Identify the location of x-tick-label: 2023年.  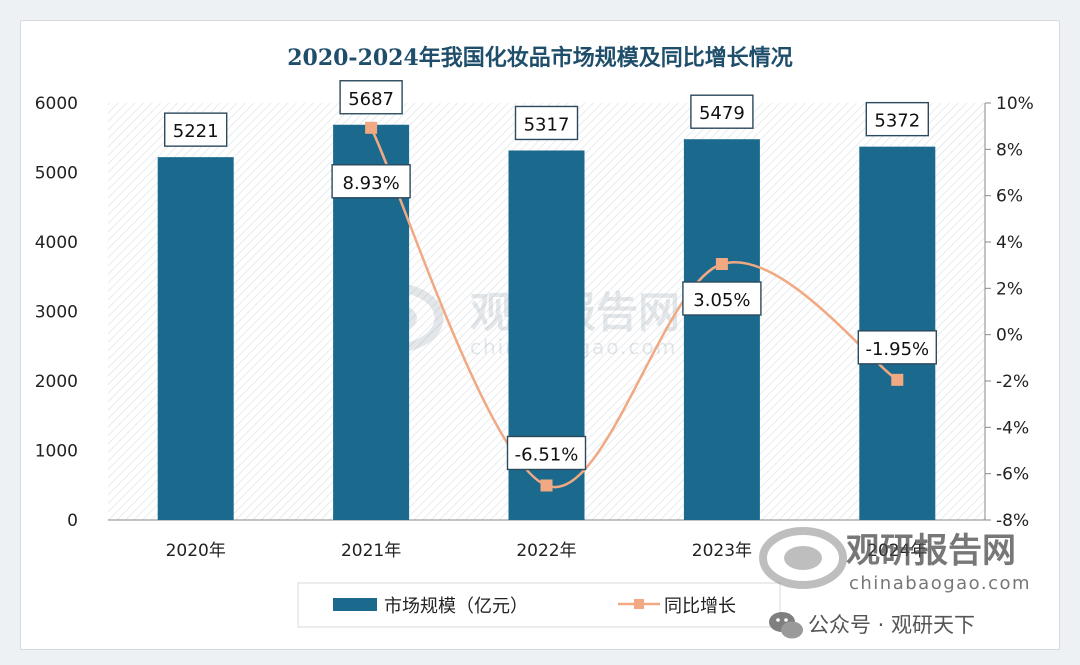
(722, 551).